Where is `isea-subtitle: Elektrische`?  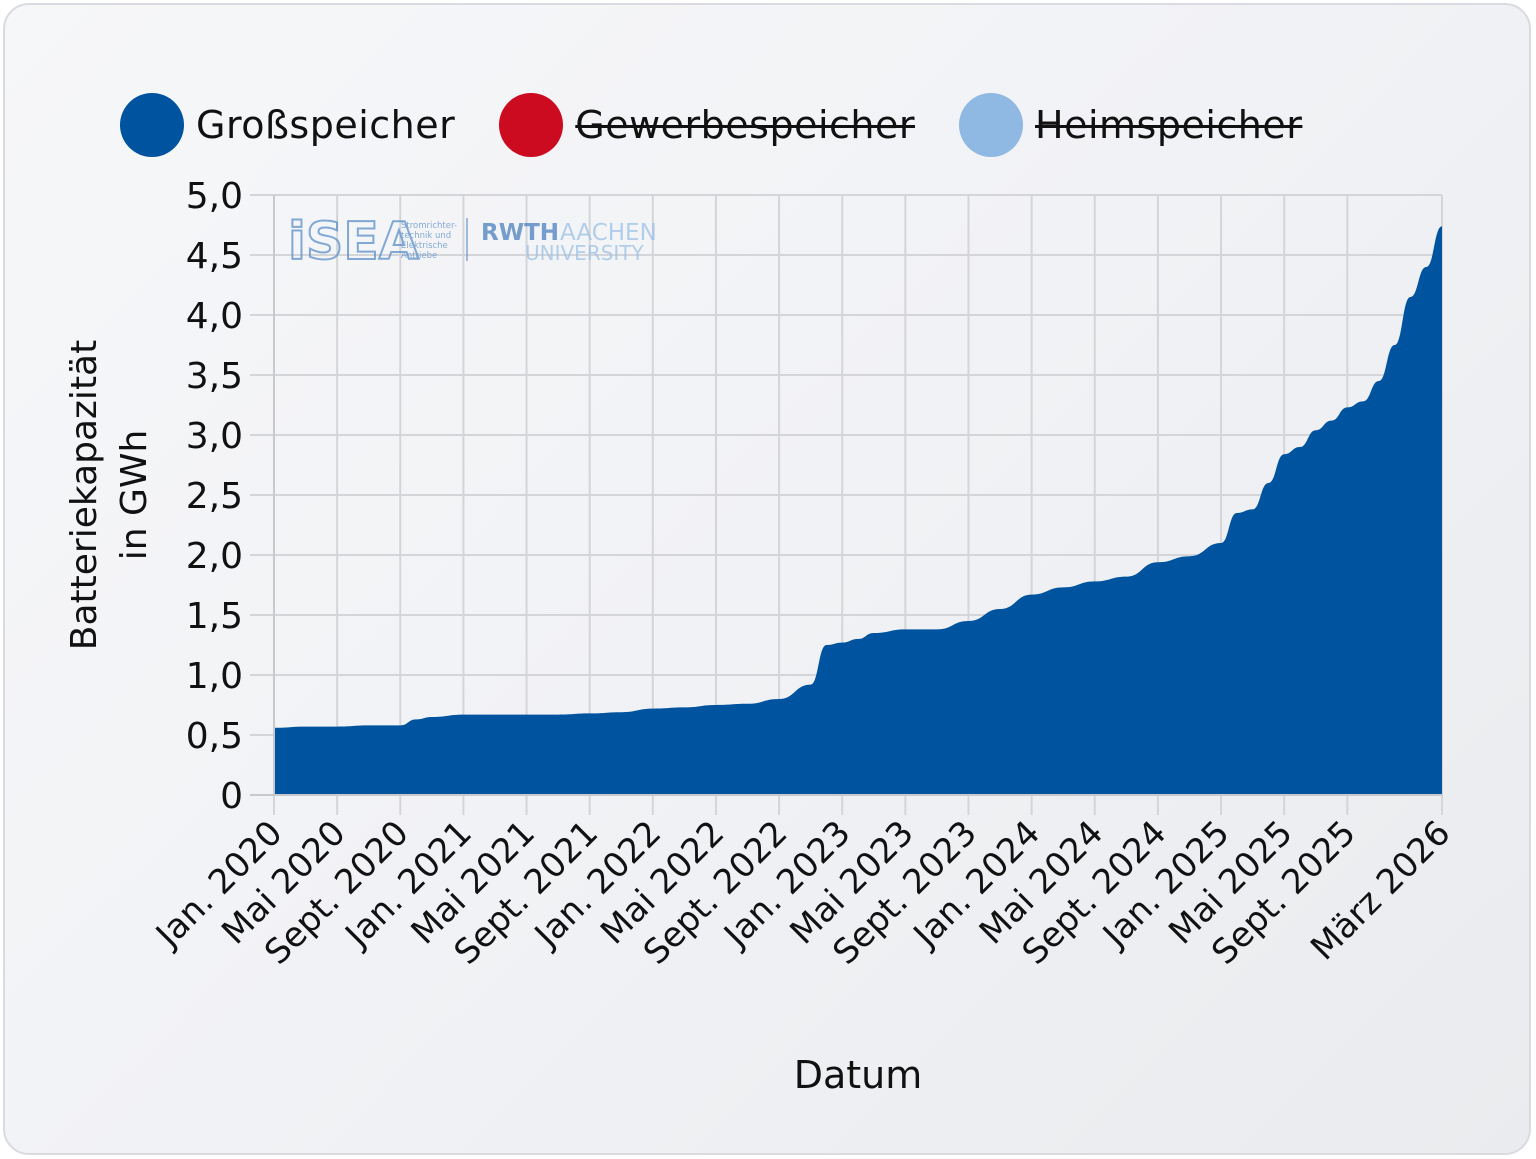
isea-subtitle: Elektrische is located at coordinates (424, 246).